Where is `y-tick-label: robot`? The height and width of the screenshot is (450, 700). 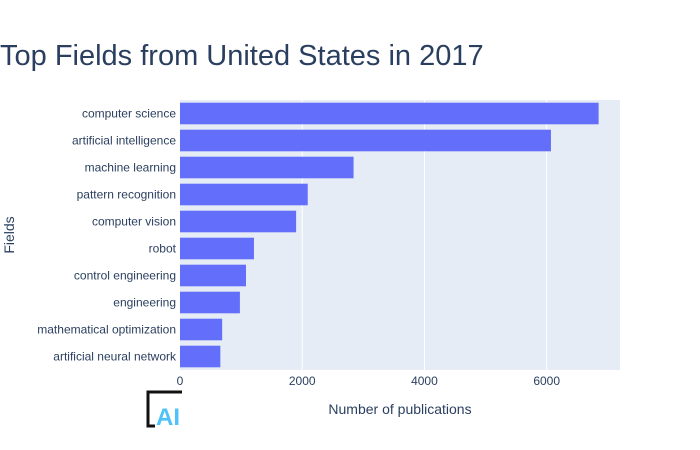 y-tick-label: robot is located at coordinates (163, 249).